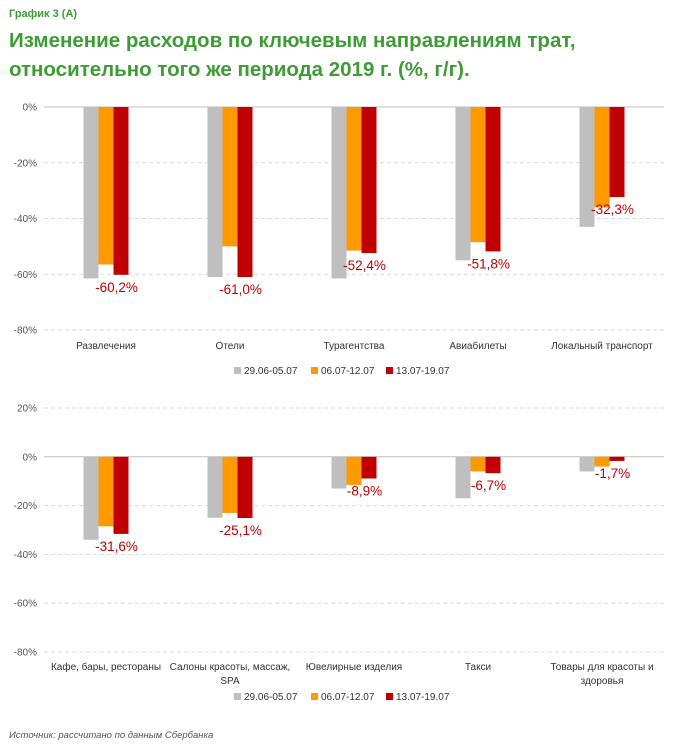  Describe the element at coordinates (230, 681) in the screenshot. I see `category-label-1-1-line1: SPA` at that location.